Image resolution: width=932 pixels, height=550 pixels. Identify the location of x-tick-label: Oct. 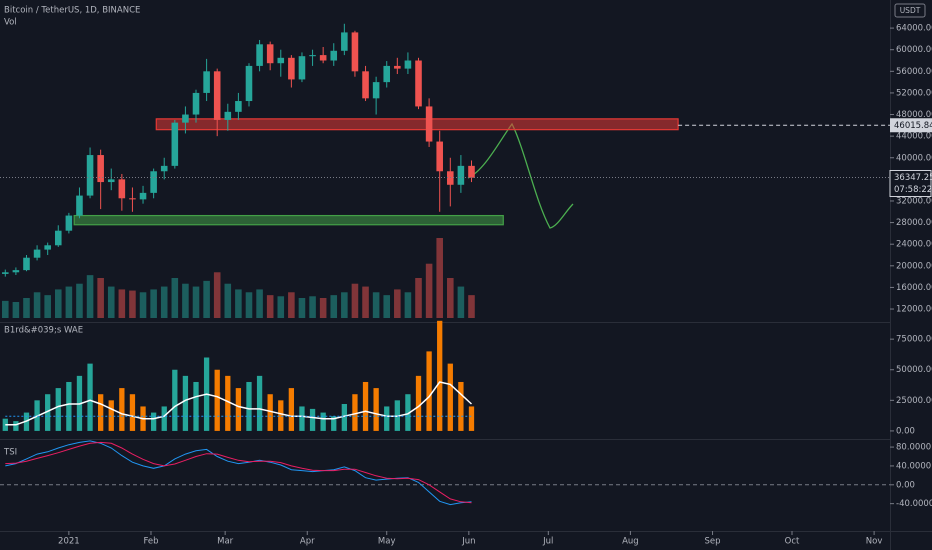
(792, 542).